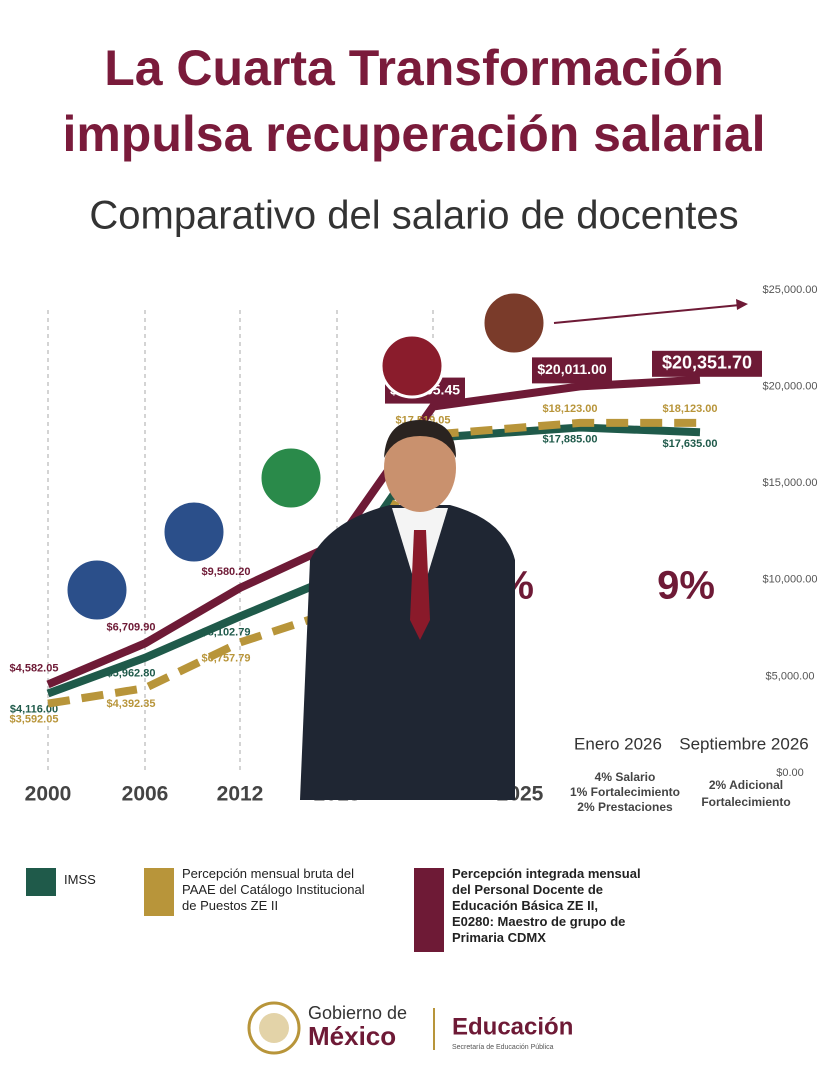  What do you see at coordinates (413, 134) in the screenshot?
I see `title-line: impulsa recuperación salarial` at bounding box center [413, 134].